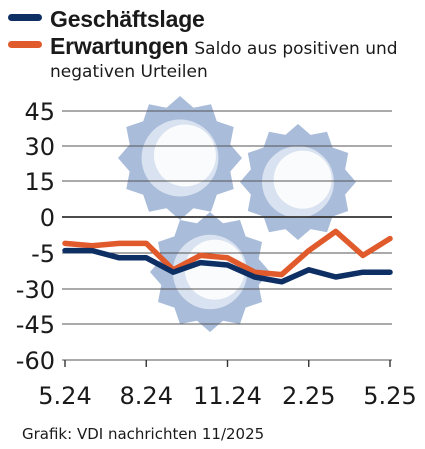 This screenshot has height=449, width=425. I want to click on x-tick-label: 11.24, so click(227, 396).